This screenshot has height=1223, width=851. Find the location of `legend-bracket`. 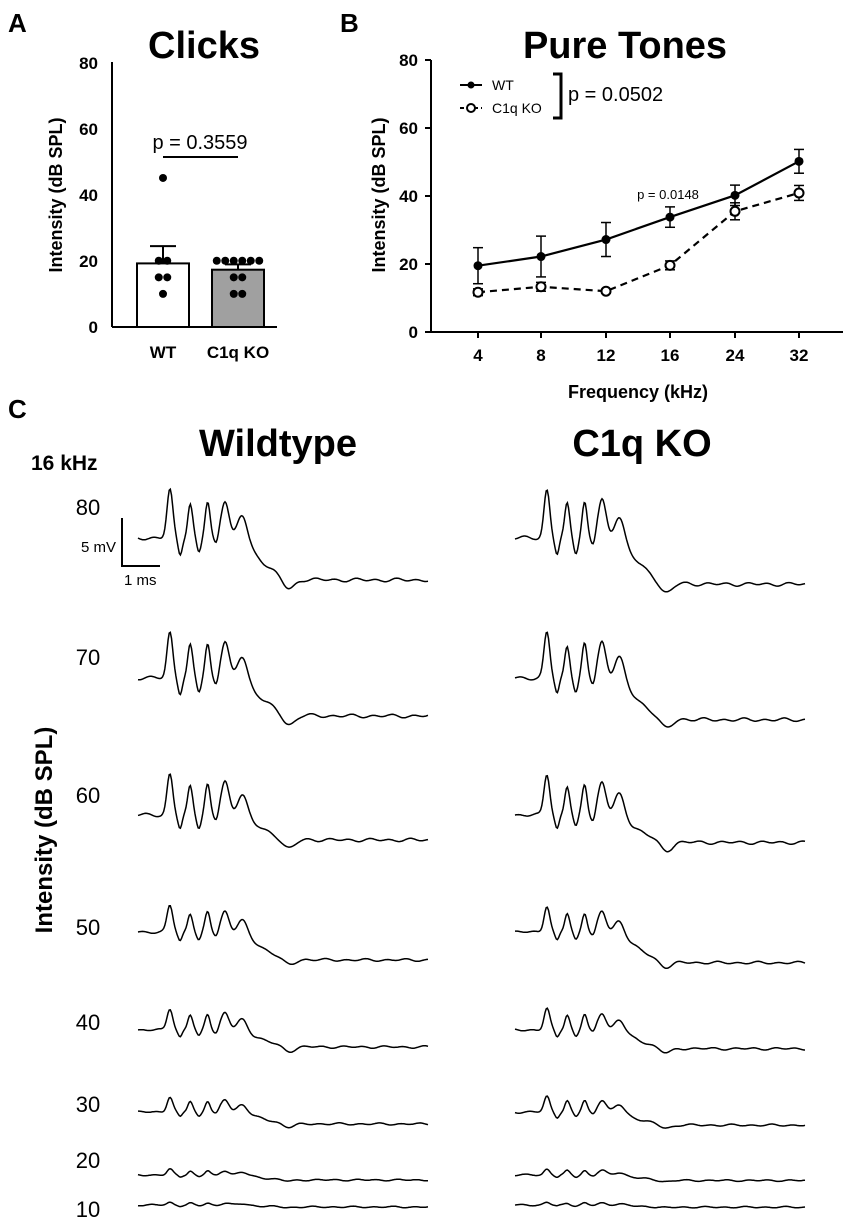

legend-bracket is located at coordinates (558, 96).